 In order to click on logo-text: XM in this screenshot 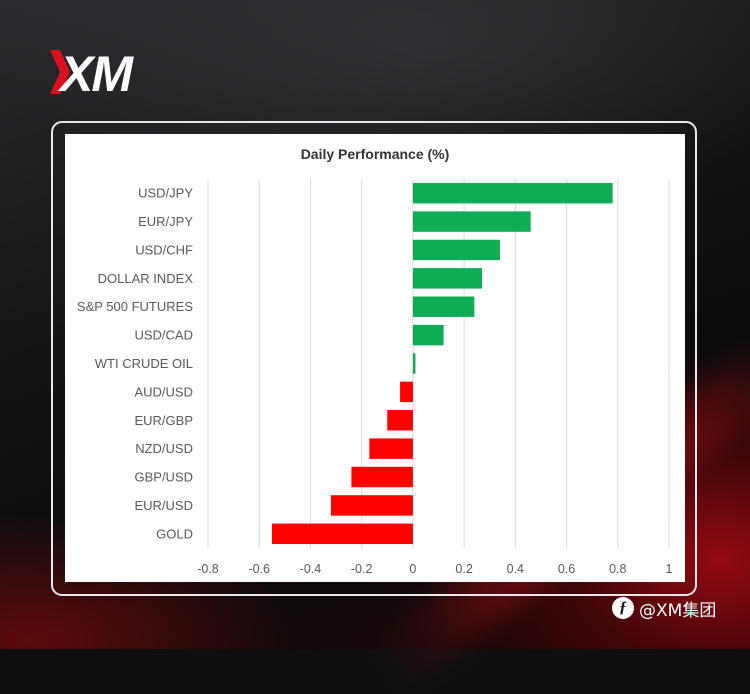, I will do `click(95, 72)`.